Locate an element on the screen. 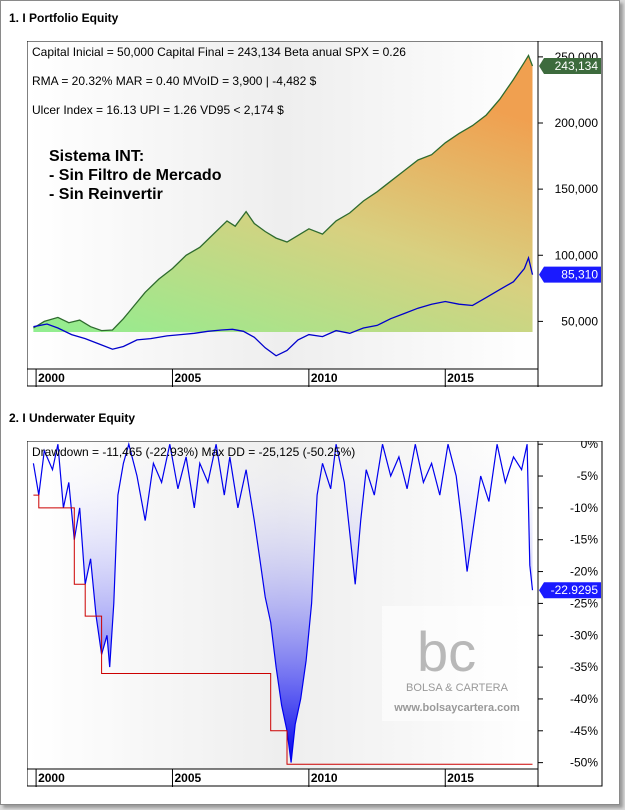  y-tick-label: -5% is located at coordinates (588, 476).